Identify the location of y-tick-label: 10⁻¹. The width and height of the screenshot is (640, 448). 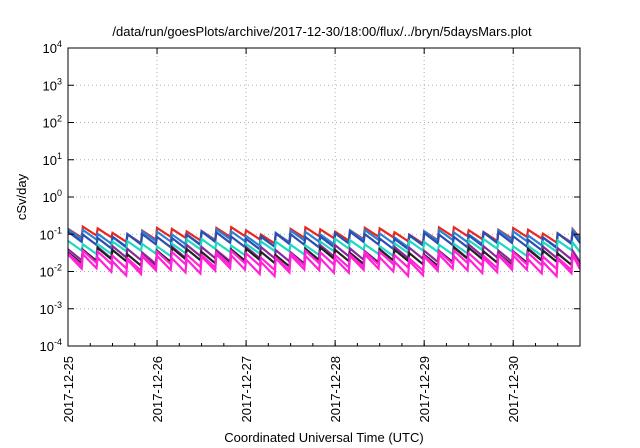
(51, 233).